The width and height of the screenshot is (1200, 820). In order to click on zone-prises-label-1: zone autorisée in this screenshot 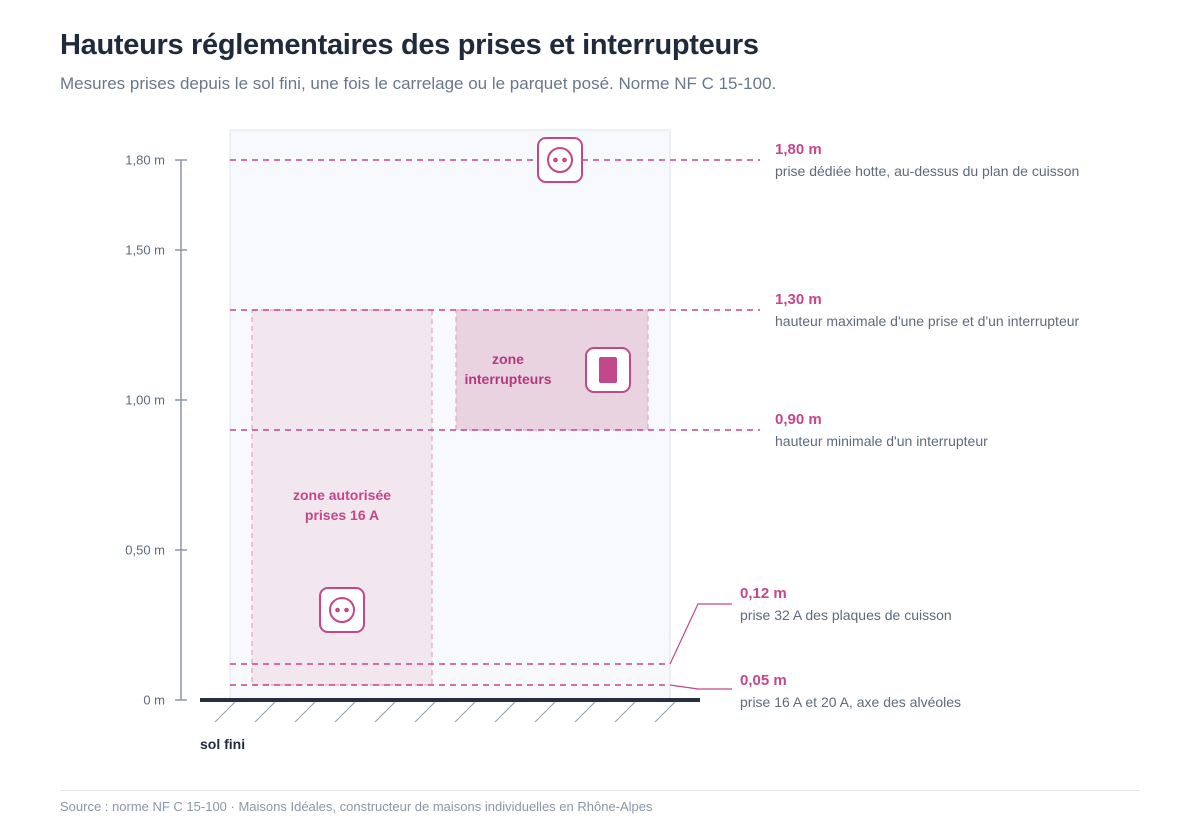, I will do `click(342, 495)`.